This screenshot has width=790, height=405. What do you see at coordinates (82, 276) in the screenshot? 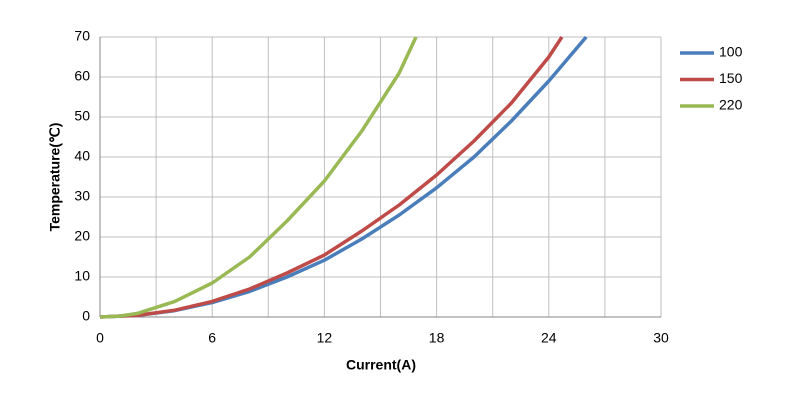
I see `y-tick-label: 10` at bounding box center [82, 276].